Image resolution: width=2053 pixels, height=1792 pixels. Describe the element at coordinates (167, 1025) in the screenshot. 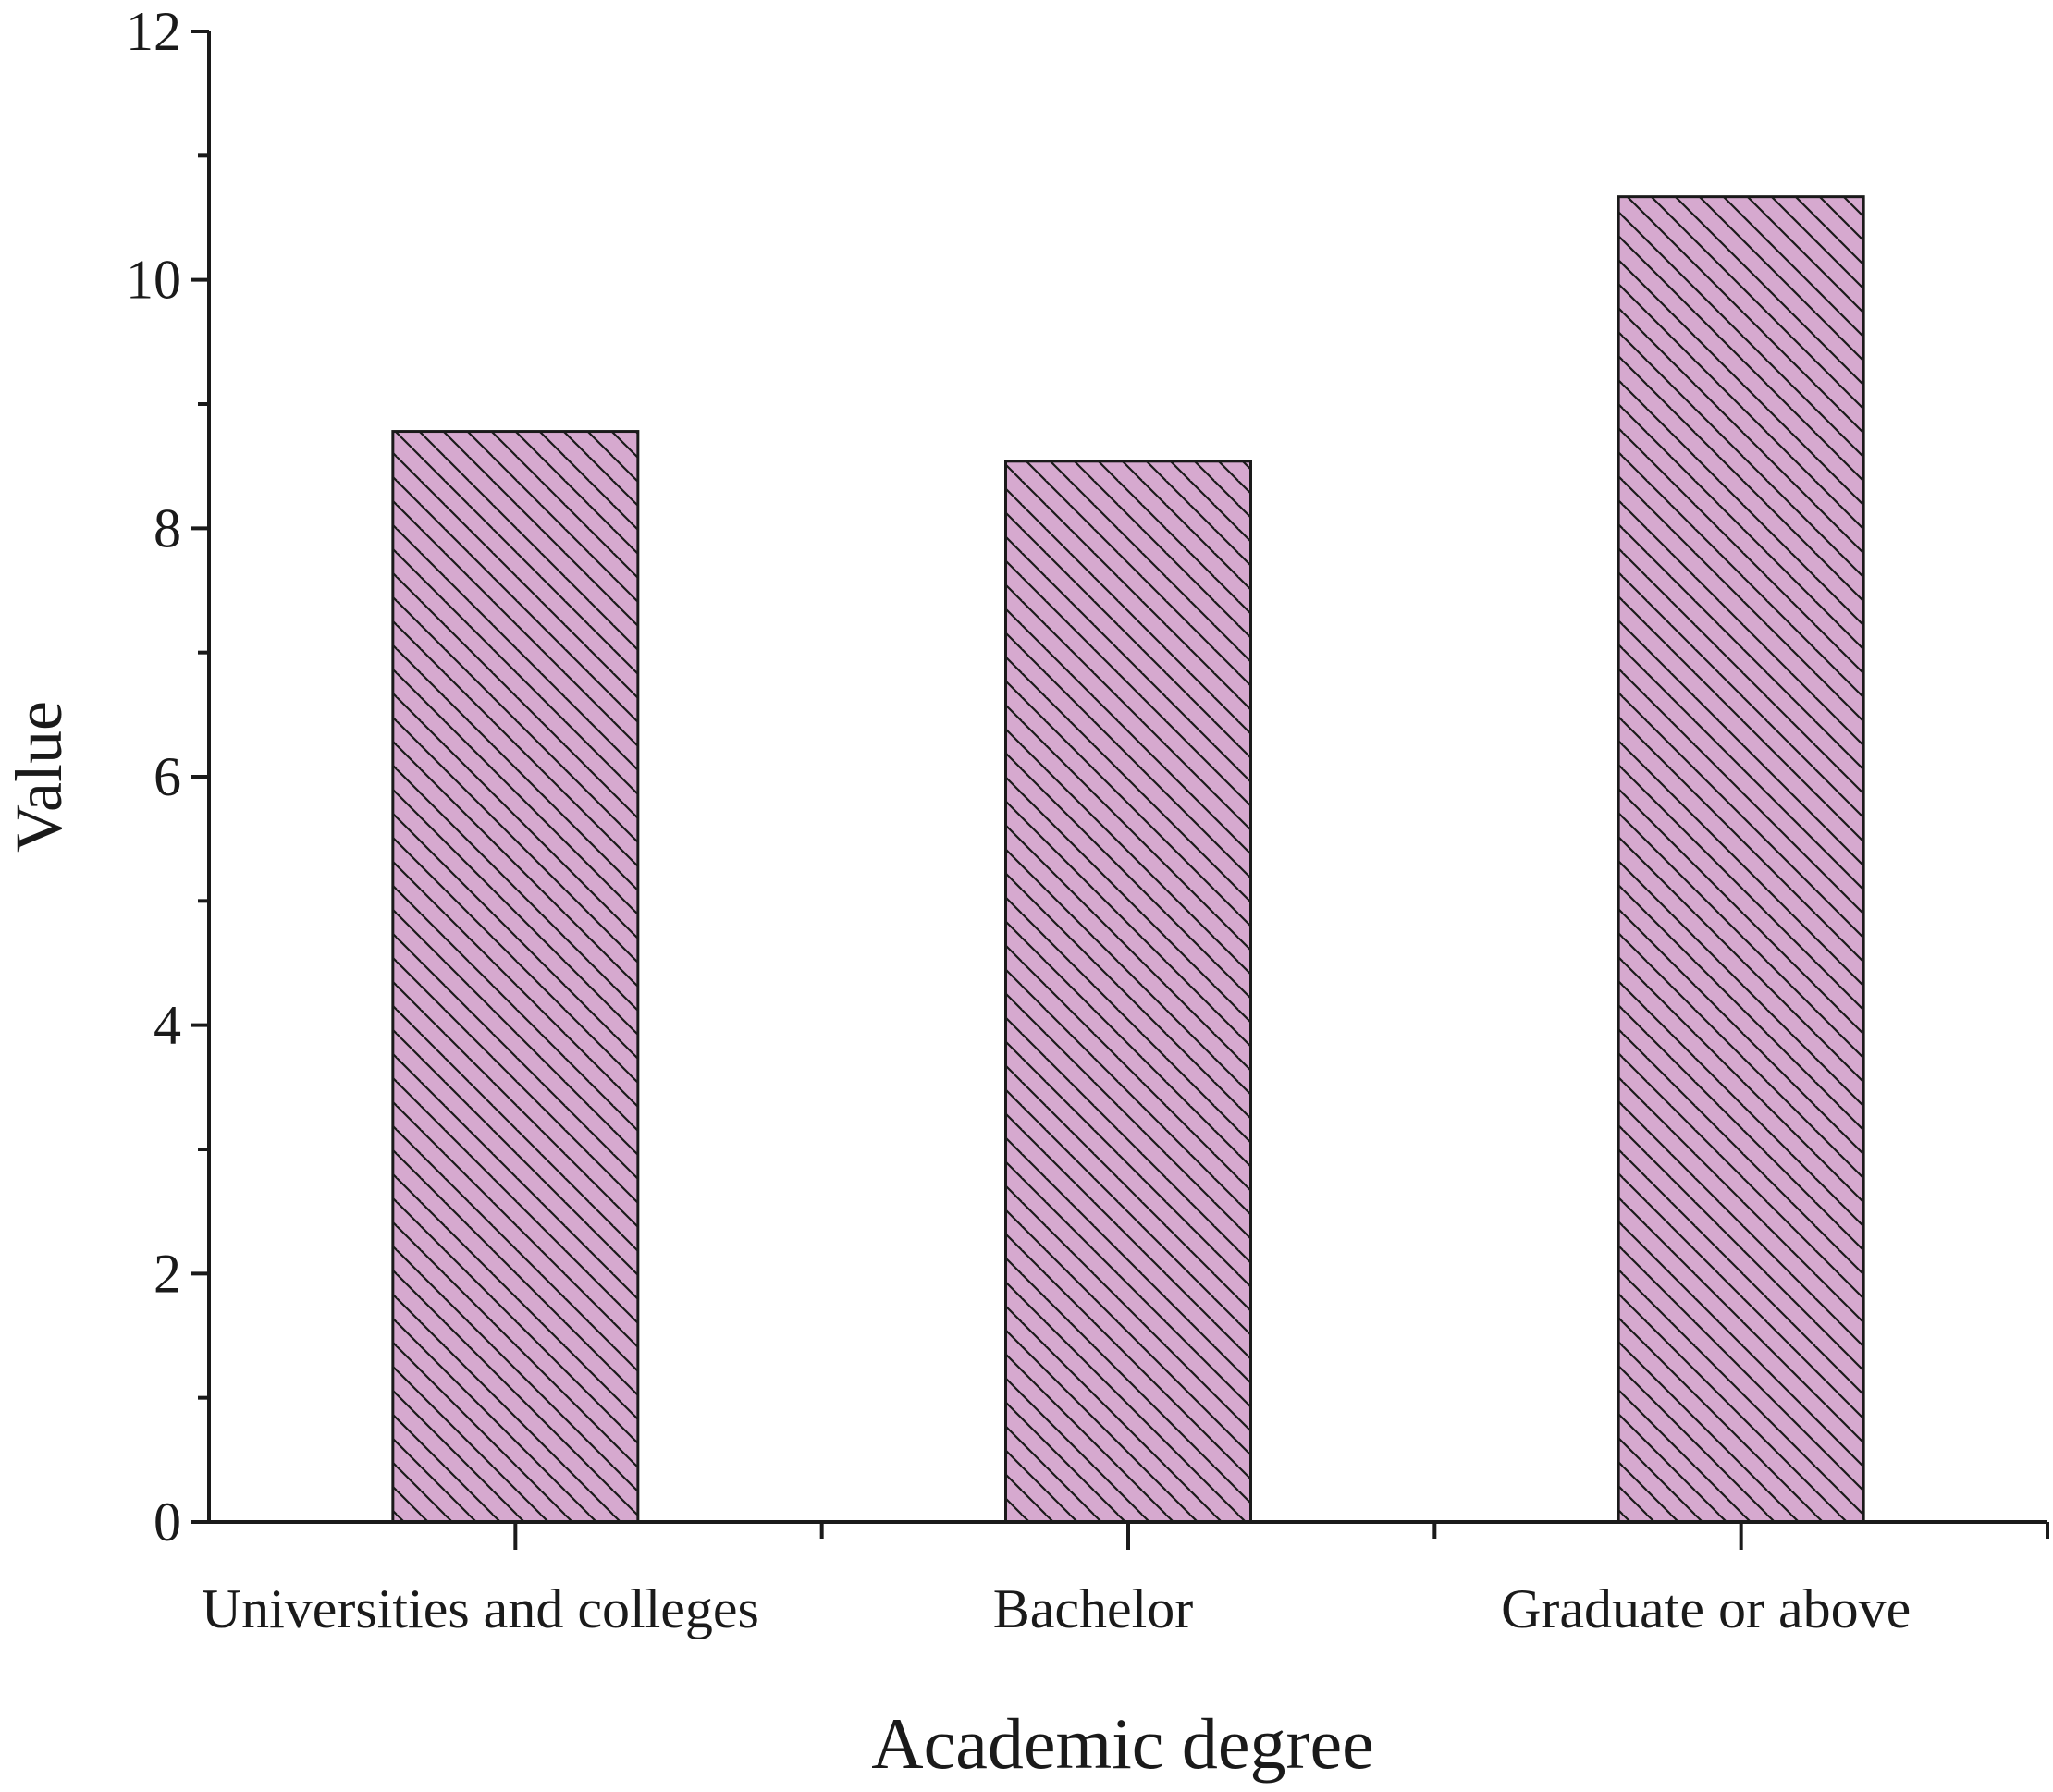

I see `y-tick-label: 4` at that location.